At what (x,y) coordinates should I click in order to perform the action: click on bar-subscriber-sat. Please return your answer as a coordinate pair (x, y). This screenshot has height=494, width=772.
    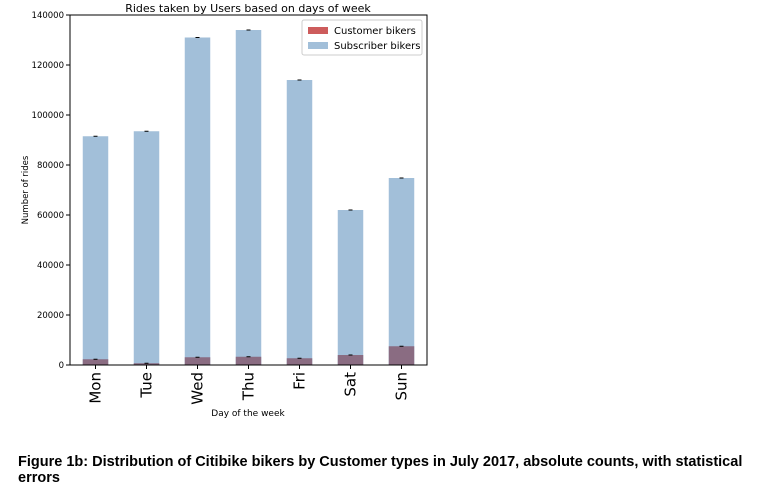
    Looking at the image, I should click on (350, 287).